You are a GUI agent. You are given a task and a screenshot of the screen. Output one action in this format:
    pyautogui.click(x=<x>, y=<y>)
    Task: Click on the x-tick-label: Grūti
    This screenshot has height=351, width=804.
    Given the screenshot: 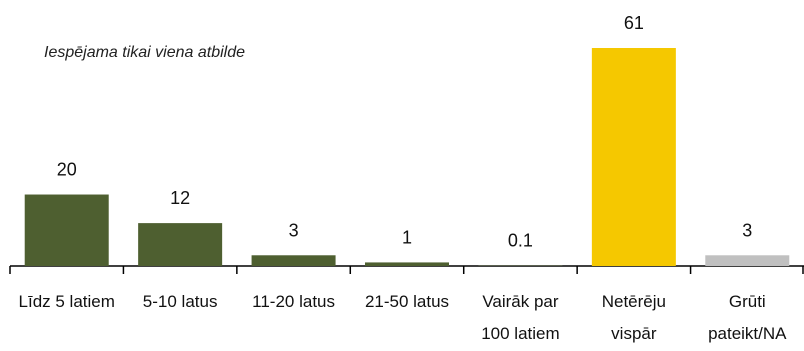 What is the action you would take?
    pyautogui.click(x=747, y=301)
    